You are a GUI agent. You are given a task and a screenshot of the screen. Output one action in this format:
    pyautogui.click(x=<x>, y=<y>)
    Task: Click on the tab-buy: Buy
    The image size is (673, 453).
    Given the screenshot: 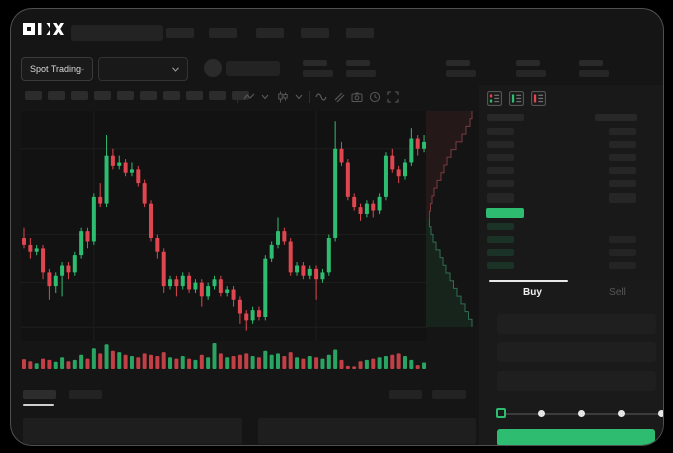 What is the action you would take?
    pyautogui.click(x=532, y=292)
    